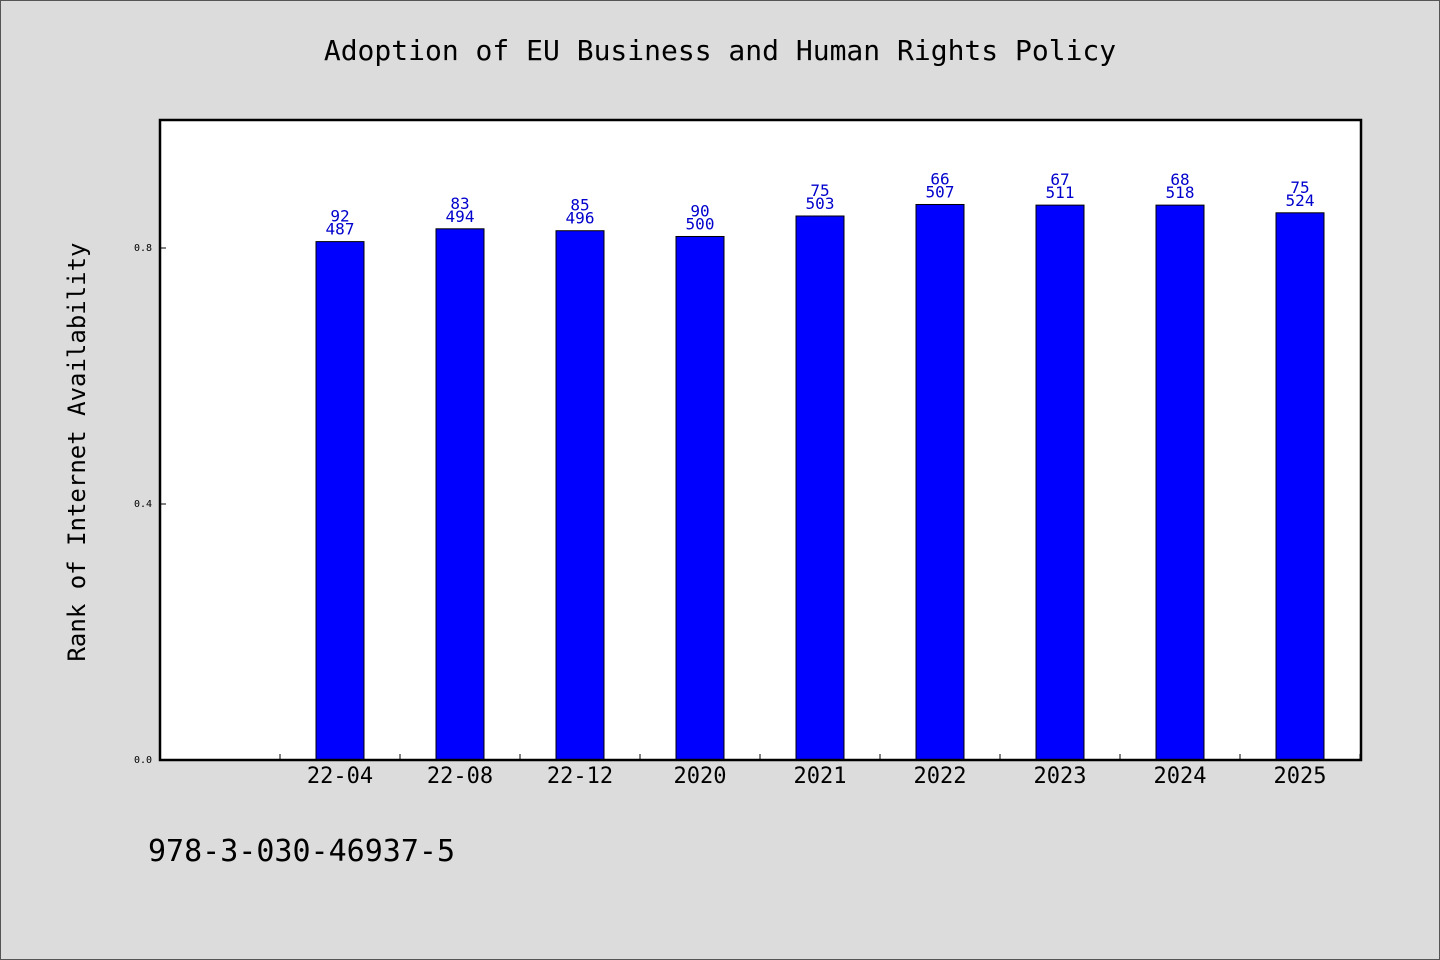 The image size is (1440, 960). I want to click on x-tick-label: 22-04, so click(340, 776).